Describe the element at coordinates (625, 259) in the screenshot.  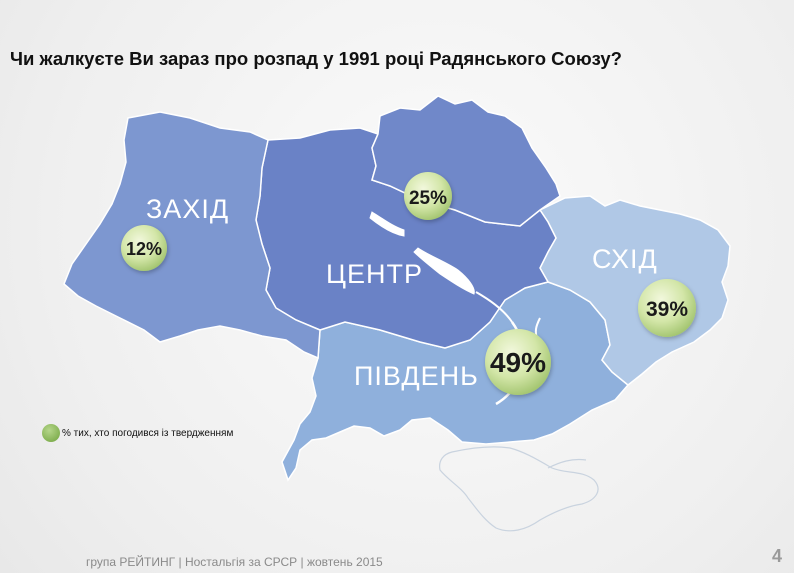
I see `region-label-east: СХІД` at that location.